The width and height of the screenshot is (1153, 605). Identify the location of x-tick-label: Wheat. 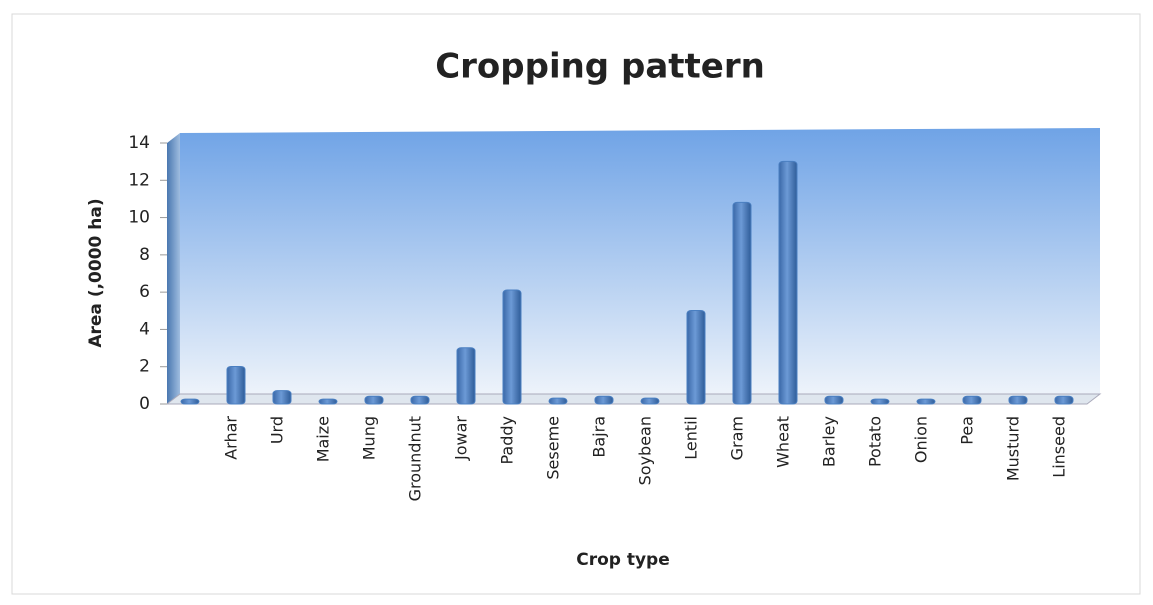
(783, 442).